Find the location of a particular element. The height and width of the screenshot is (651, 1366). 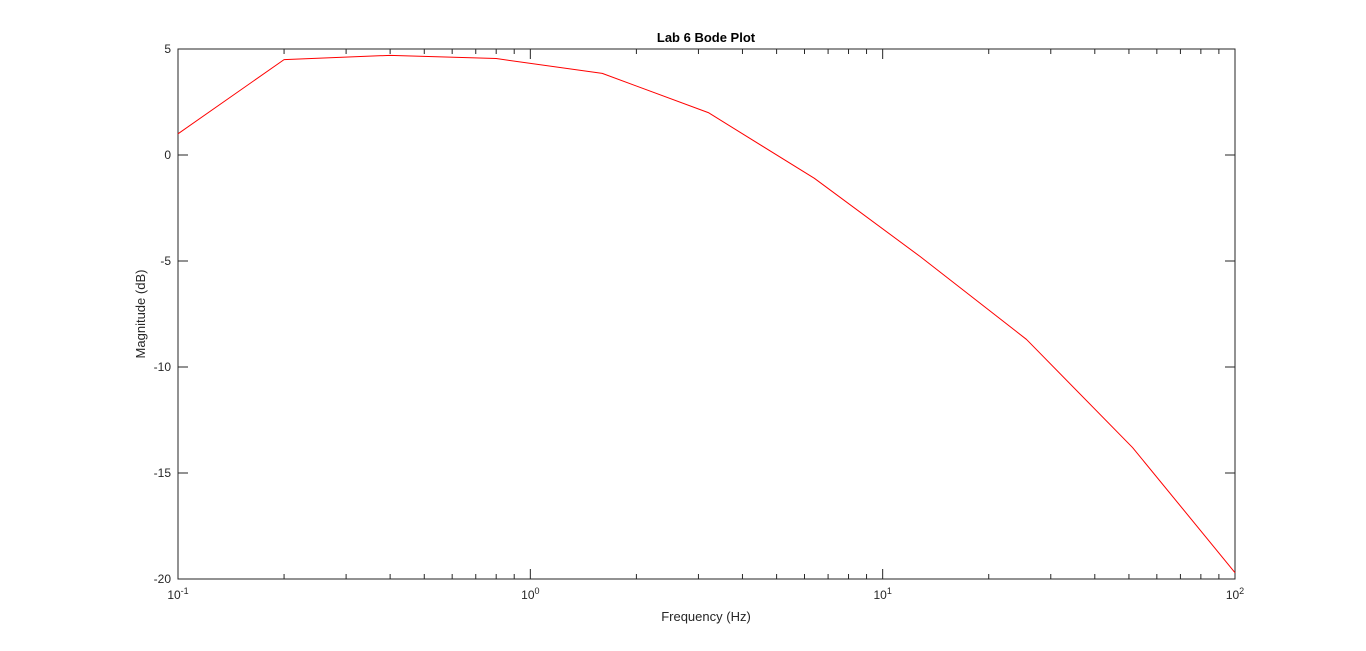

y-tick-label: 0 is located at coordinates (167, 155).